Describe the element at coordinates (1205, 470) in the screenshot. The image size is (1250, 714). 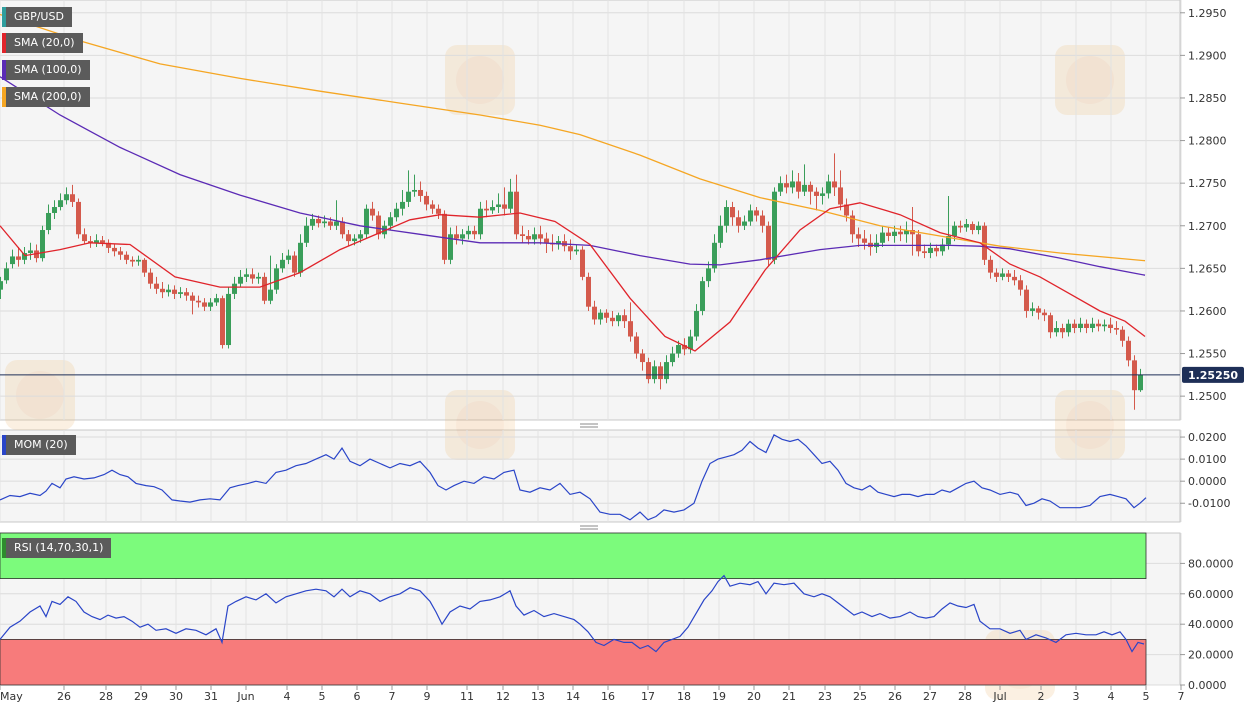
I see `momentum-y-axis: 0.0200 0.0100 0.0000 -0.0100` at that location.